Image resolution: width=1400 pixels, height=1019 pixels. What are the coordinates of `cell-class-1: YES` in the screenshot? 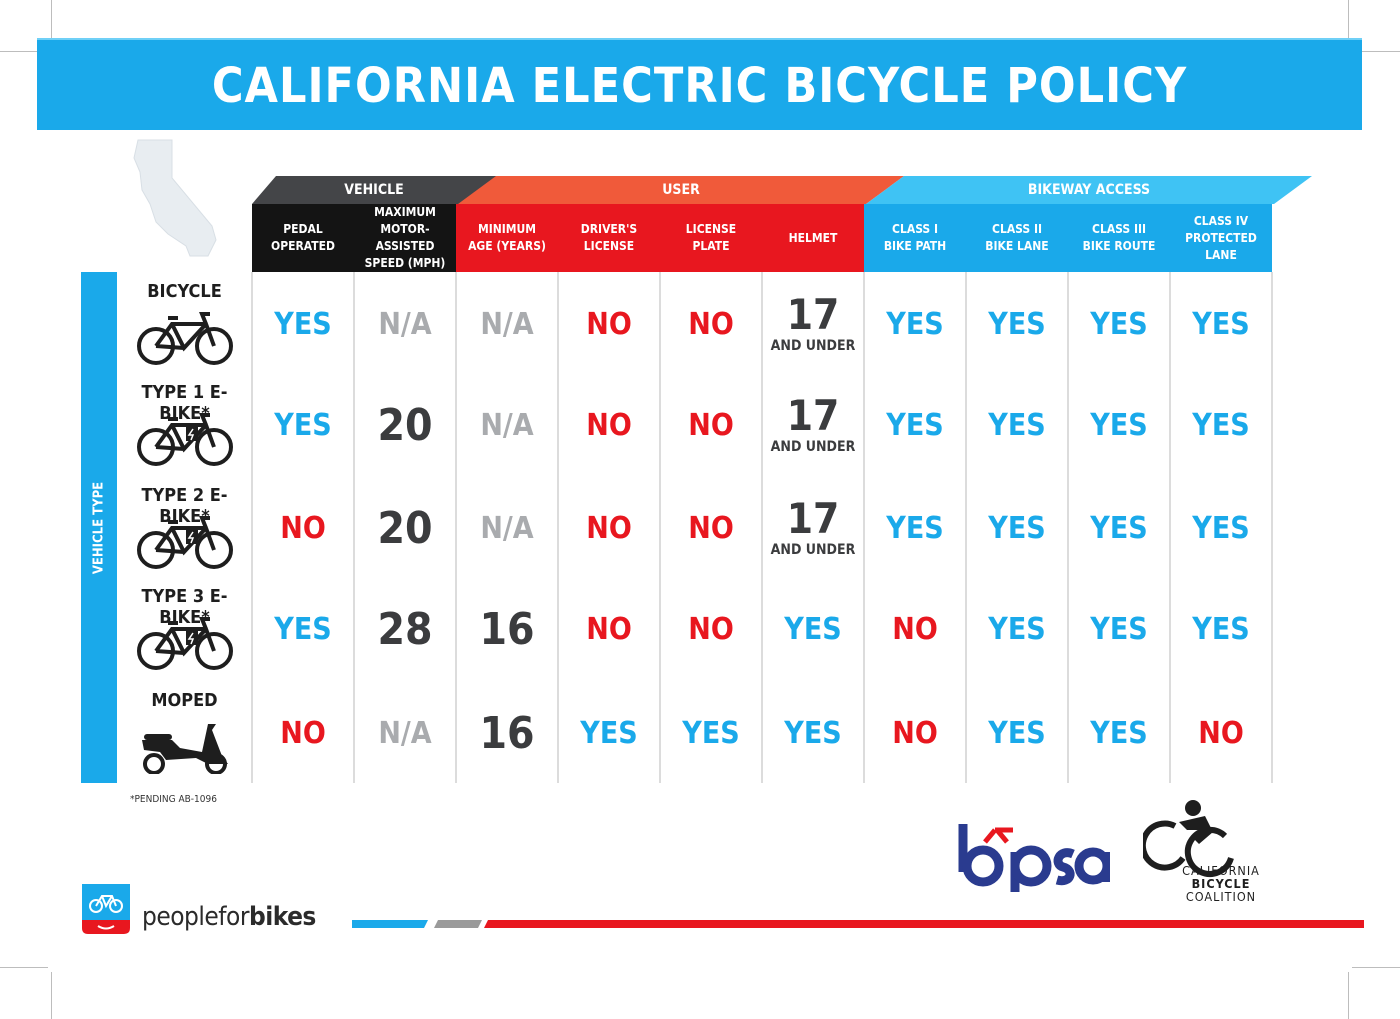 It's located at (915, 324).